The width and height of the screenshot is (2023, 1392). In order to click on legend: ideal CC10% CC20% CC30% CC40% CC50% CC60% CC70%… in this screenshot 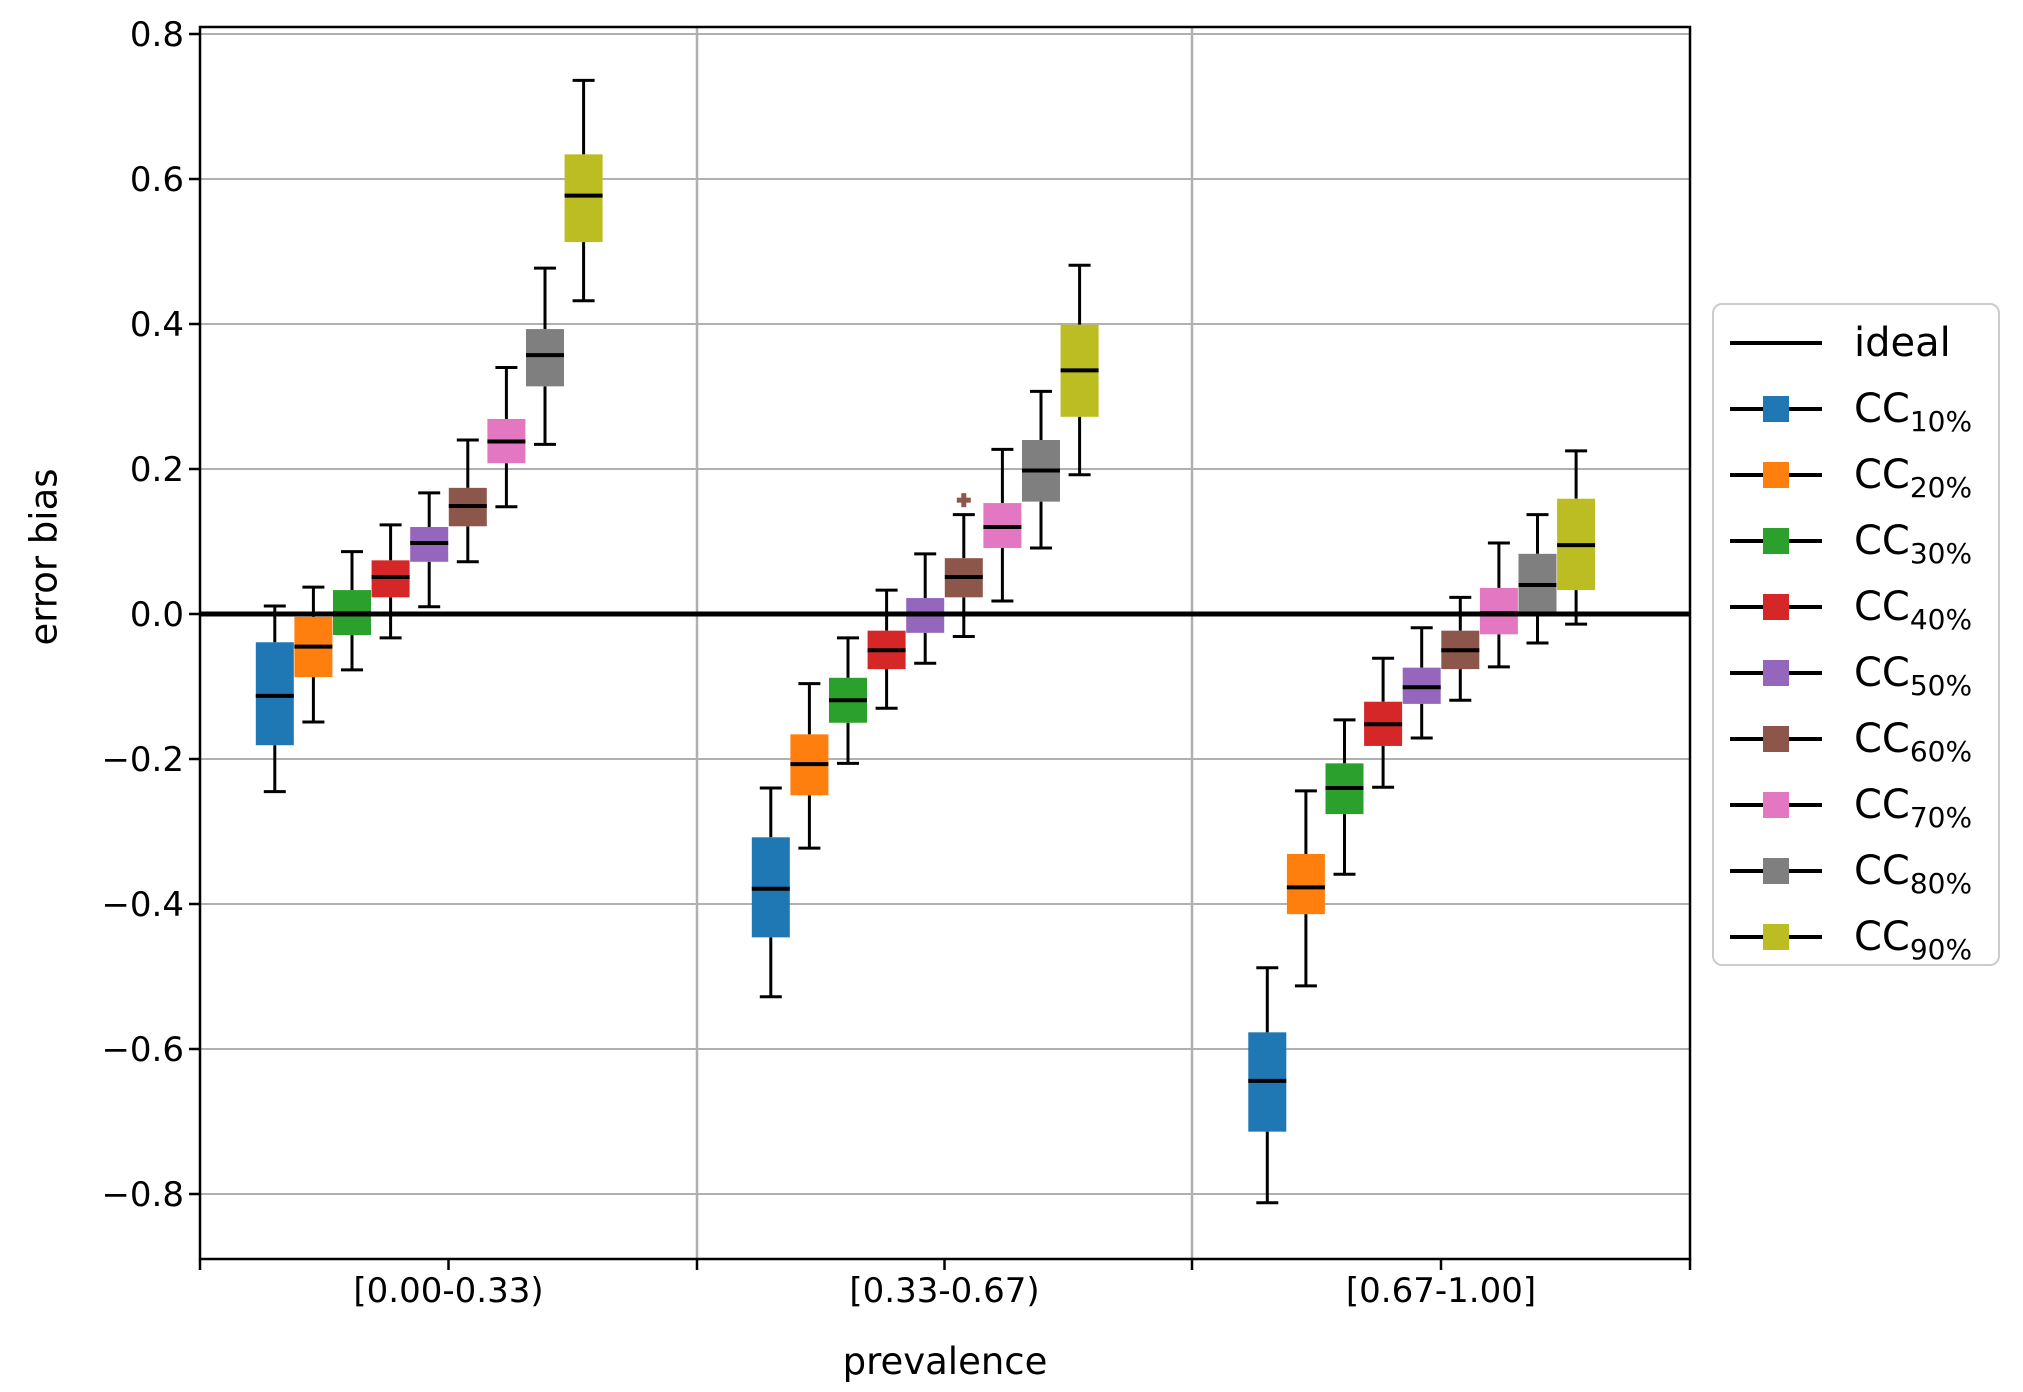, I will do `click(1856, 634)`.